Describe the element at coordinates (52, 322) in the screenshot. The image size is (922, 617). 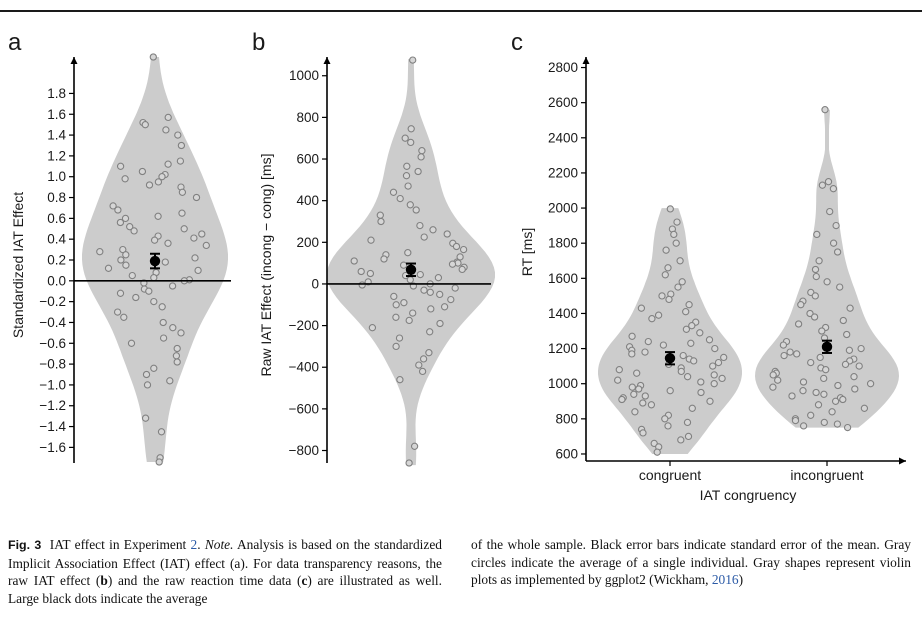
I see `panel-a-y-tick-label: −0.4` at that location.